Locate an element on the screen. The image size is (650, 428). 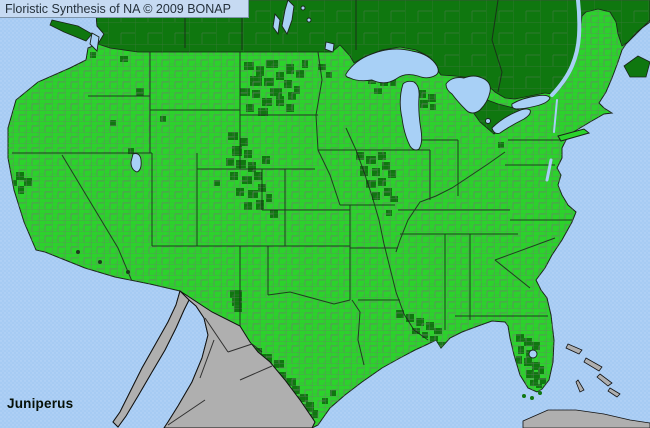
lake-manitoba is located at coordinates (276, 24).